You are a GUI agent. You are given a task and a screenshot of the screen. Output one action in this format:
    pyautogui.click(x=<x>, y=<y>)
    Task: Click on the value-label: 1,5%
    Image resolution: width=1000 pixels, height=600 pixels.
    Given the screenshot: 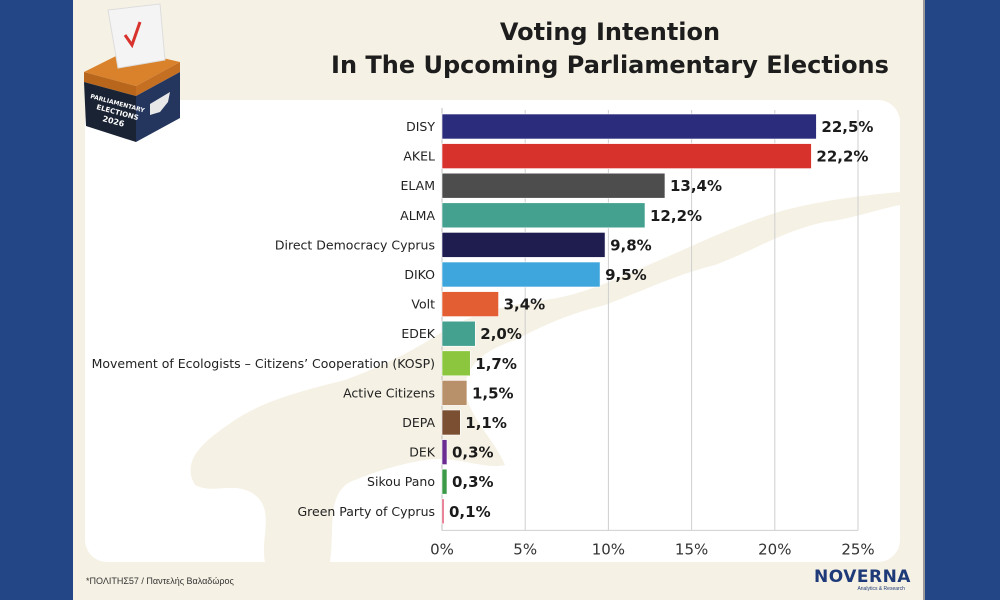 What is the action you would take?
    pyautogui.click(x=493, y=393)
    